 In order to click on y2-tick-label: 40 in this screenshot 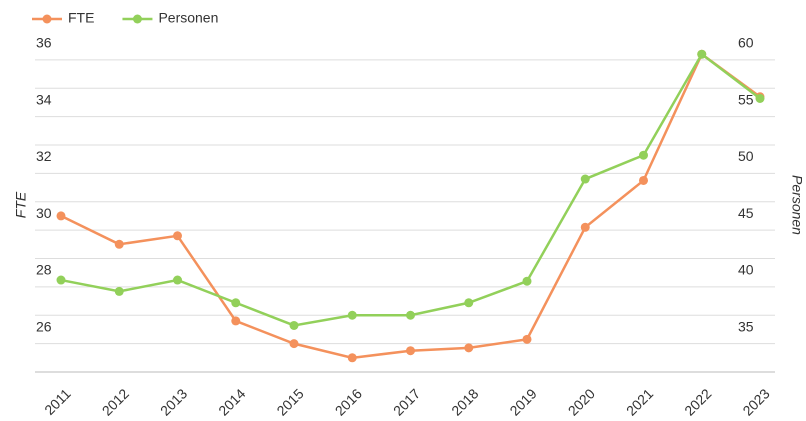, I will do `click(746, 270)`.